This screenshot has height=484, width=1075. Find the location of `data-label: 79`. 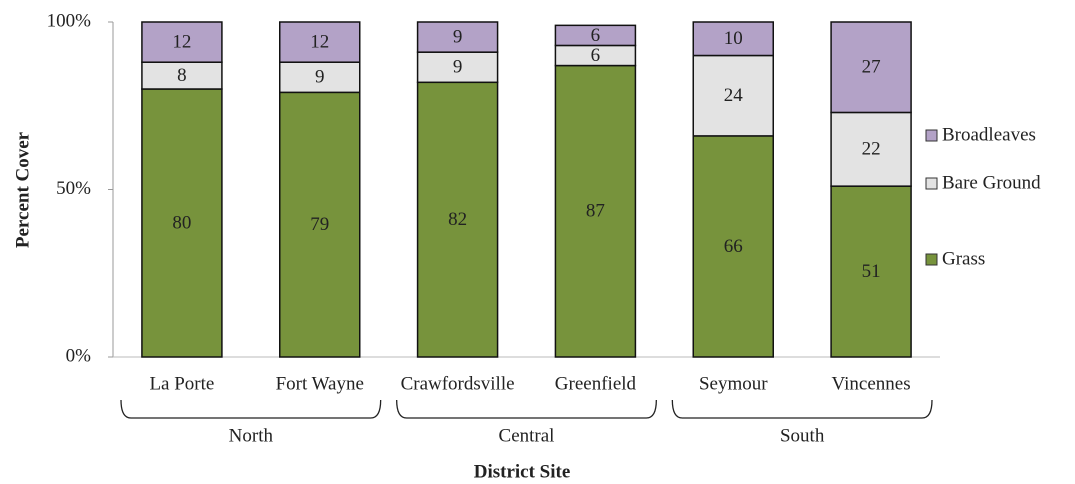

data-label: 79 is located at coordinates (319, 224).